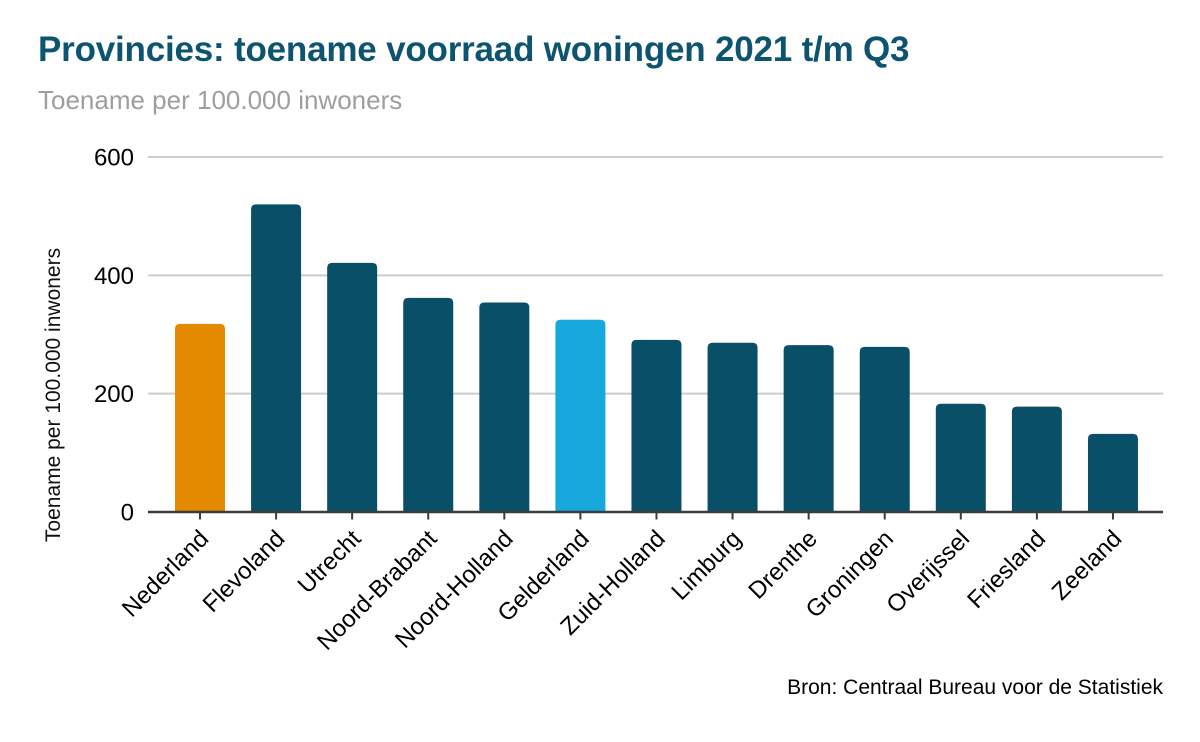 Image resolution: width=1200 pixels, height=742 pixels. I want to click on bar-limburg, so click(732, 427).